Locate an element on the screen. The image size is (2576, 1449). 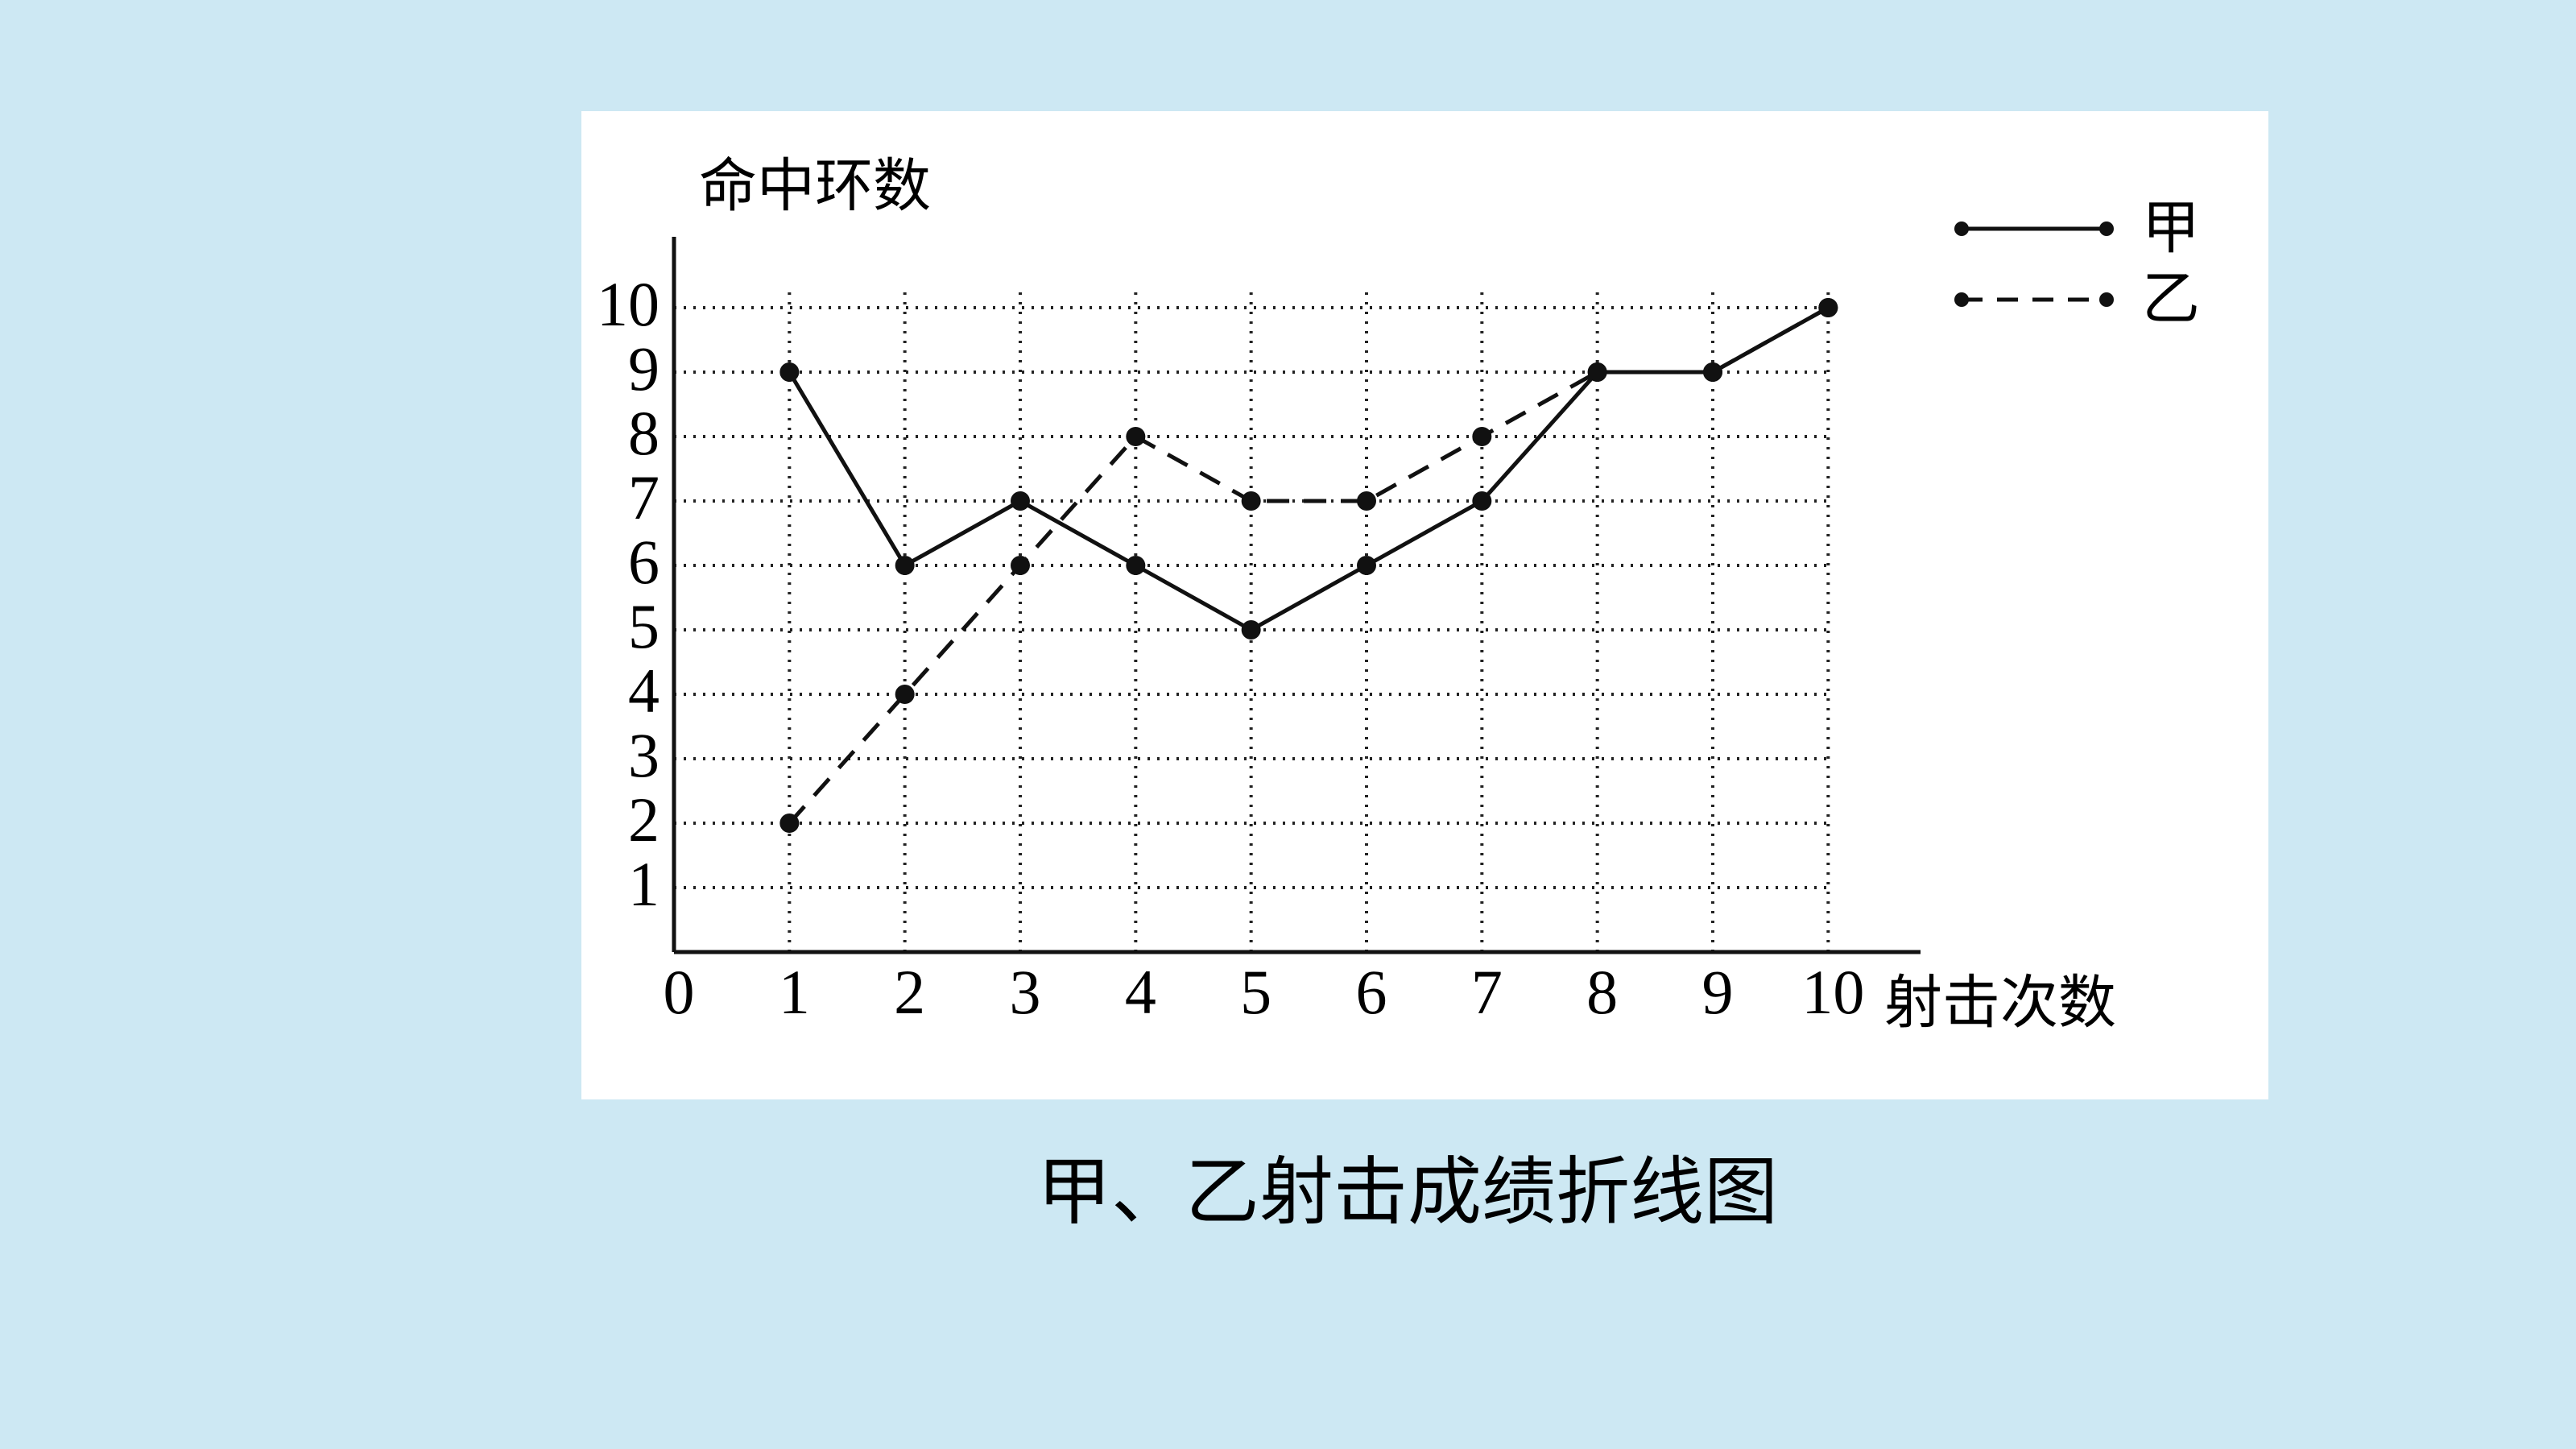
legend-label: 乙 is located at coordinates (2171, 299).